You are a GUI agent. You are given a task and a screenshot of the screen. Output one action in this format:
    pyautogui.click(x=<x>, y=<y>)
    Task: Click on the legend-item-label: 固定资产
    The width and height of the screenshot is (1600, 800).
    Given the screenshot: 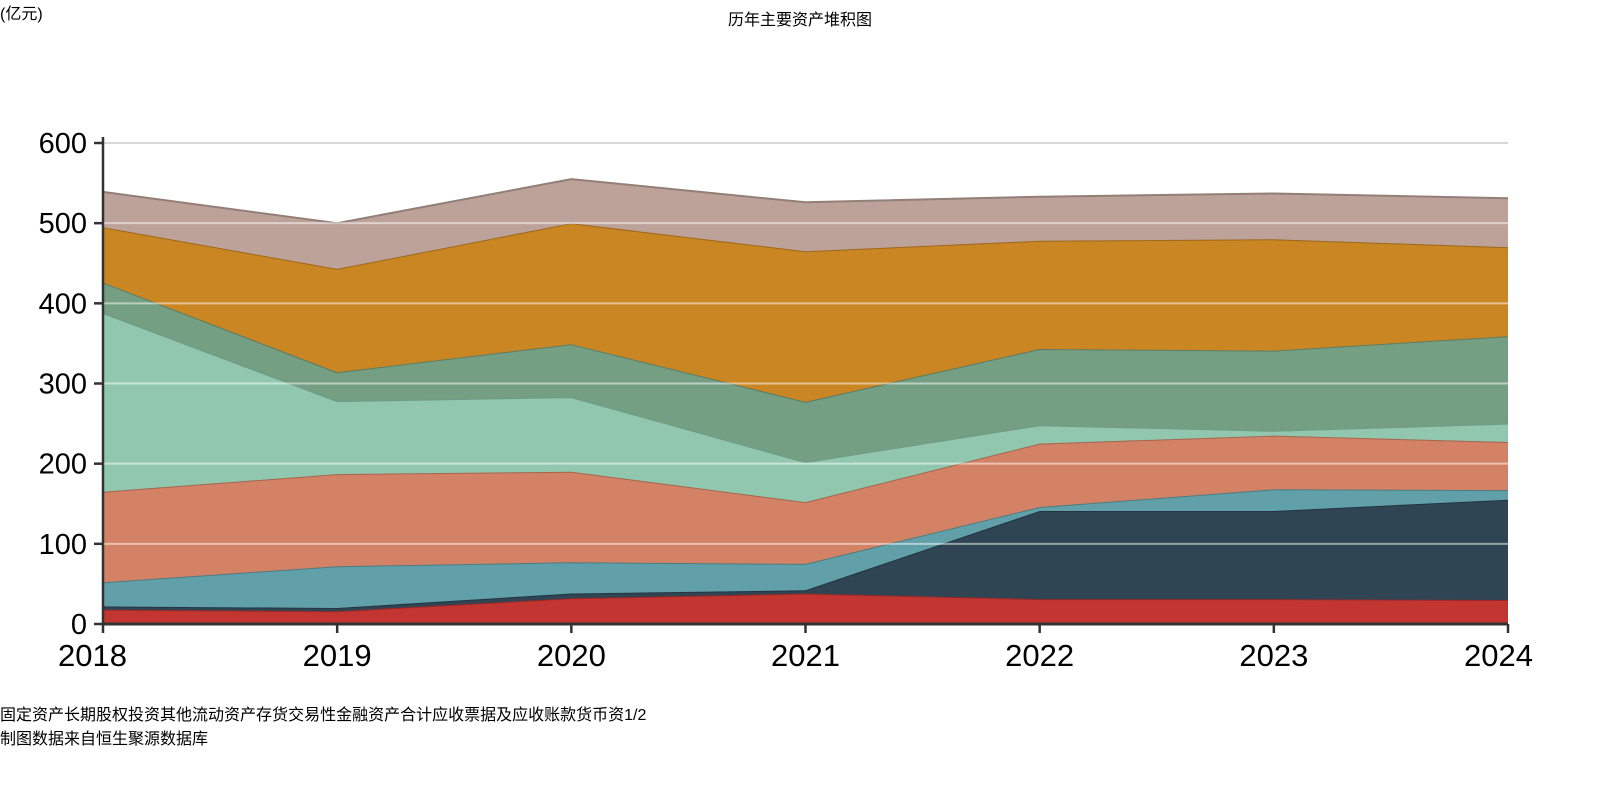 What is the action you would take?
    pyautogui.click(x=32, y=715)
    